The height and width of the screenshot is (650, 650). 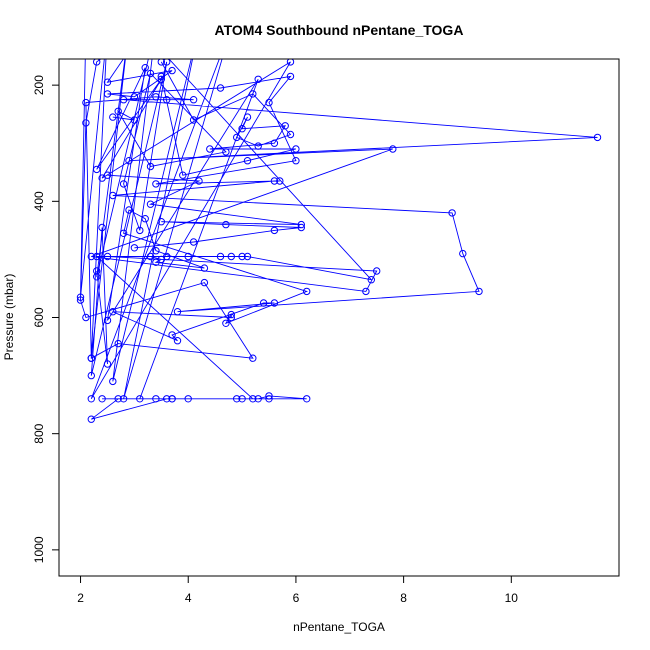 What do you see at coordinates (339, 30) in the screenshot?
I see `chart-title: ATOM4 Southbound nPentane_TOGA` at bounding box center [339, 30].